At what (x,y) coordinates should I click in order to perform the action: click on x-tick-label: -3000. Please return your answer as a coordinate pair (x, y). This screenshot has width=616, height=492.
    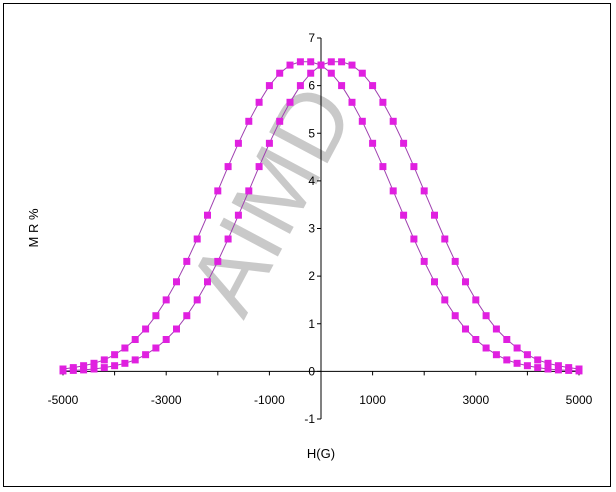
    Looking at the image, I should click on (166, 400).